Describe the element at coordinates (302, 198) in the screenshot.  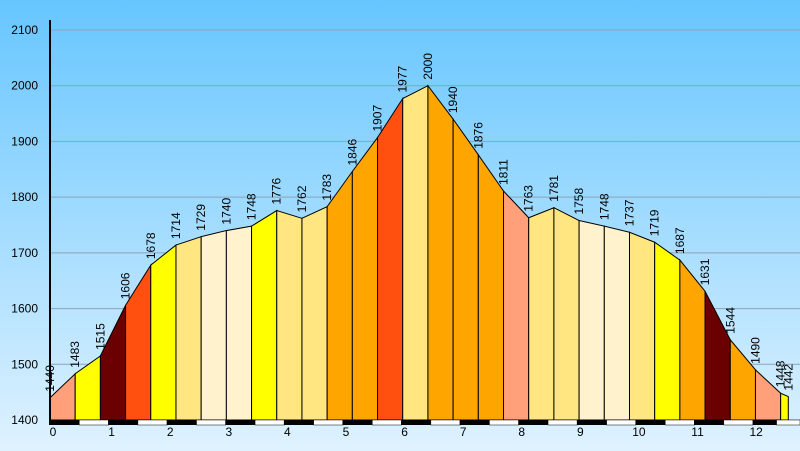
I see `value-label: 1762` at that location.